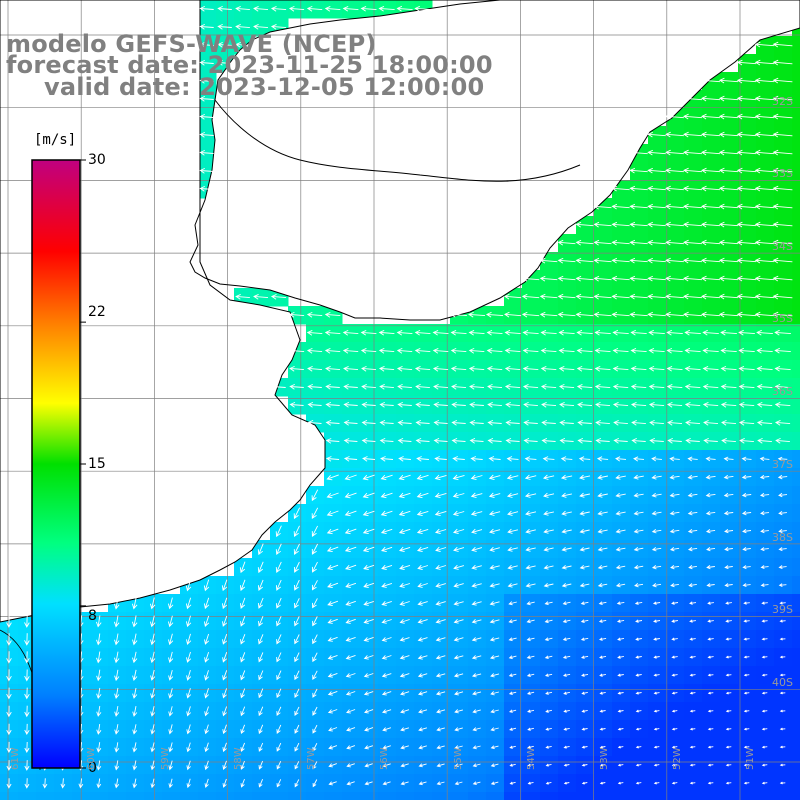 The height and width of the screenshot is (800, 800). Describe the element at coordinates (97, 312) in the screenshot. I see `colorbar-tick-label: 22` at that location.